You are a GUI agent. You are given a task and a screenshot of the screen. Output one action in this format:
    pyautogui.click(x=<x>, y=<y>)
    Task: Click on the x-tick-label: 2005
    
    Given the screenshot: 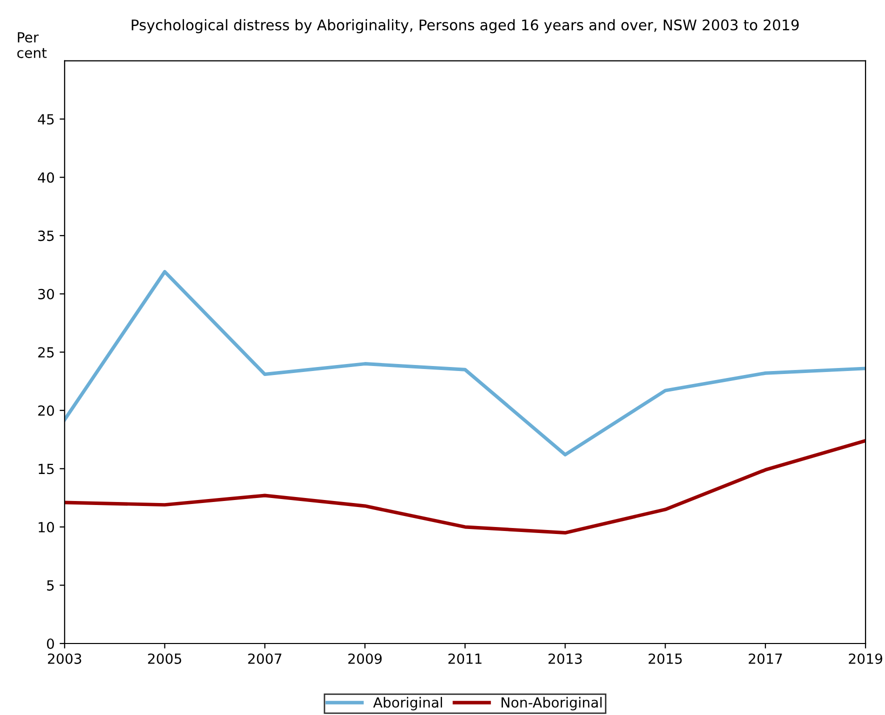 What is the action you would take?
    pyautogui.click(x=165, y=658)
    